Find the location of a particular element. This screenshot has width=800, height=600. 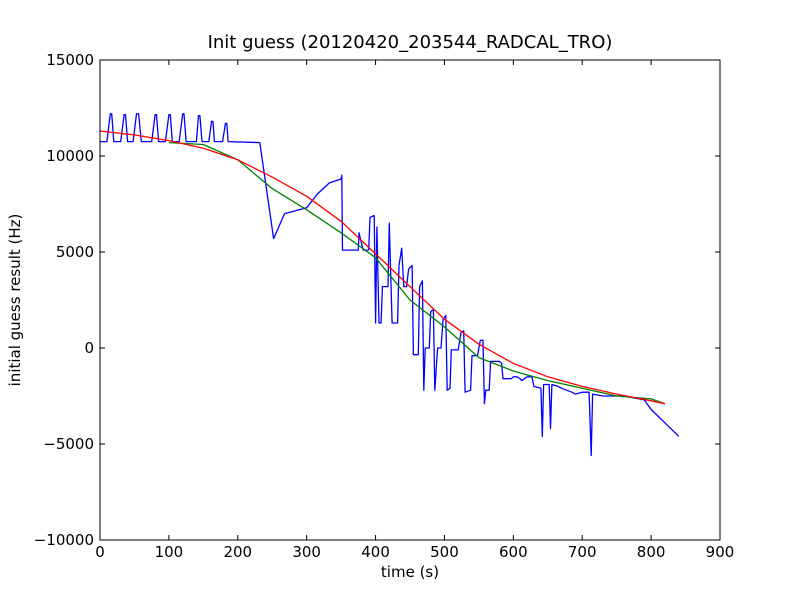

x-tick-label: 0 is located at coordinates (100, 552).